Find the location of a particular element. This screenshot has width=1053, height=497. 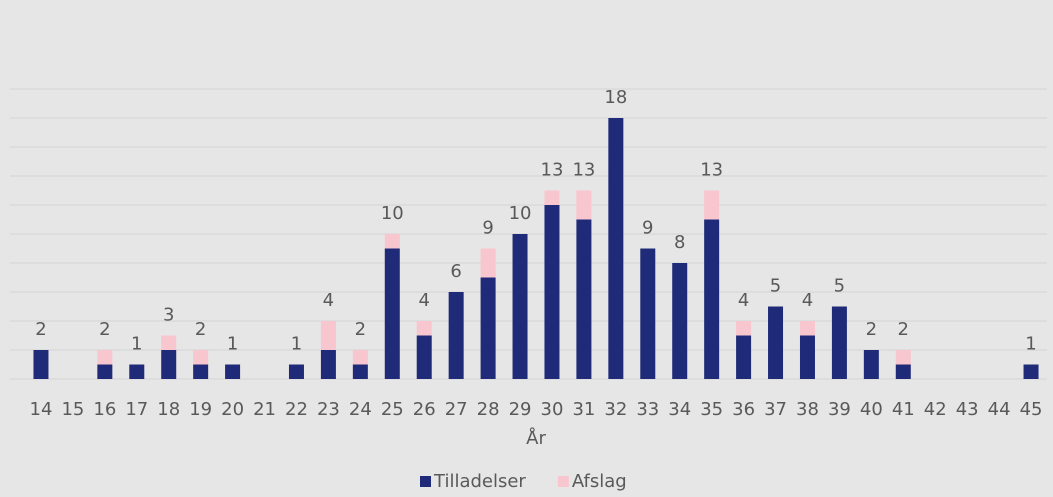

x-tick-label: 16 is located at coordinates (104, 409).